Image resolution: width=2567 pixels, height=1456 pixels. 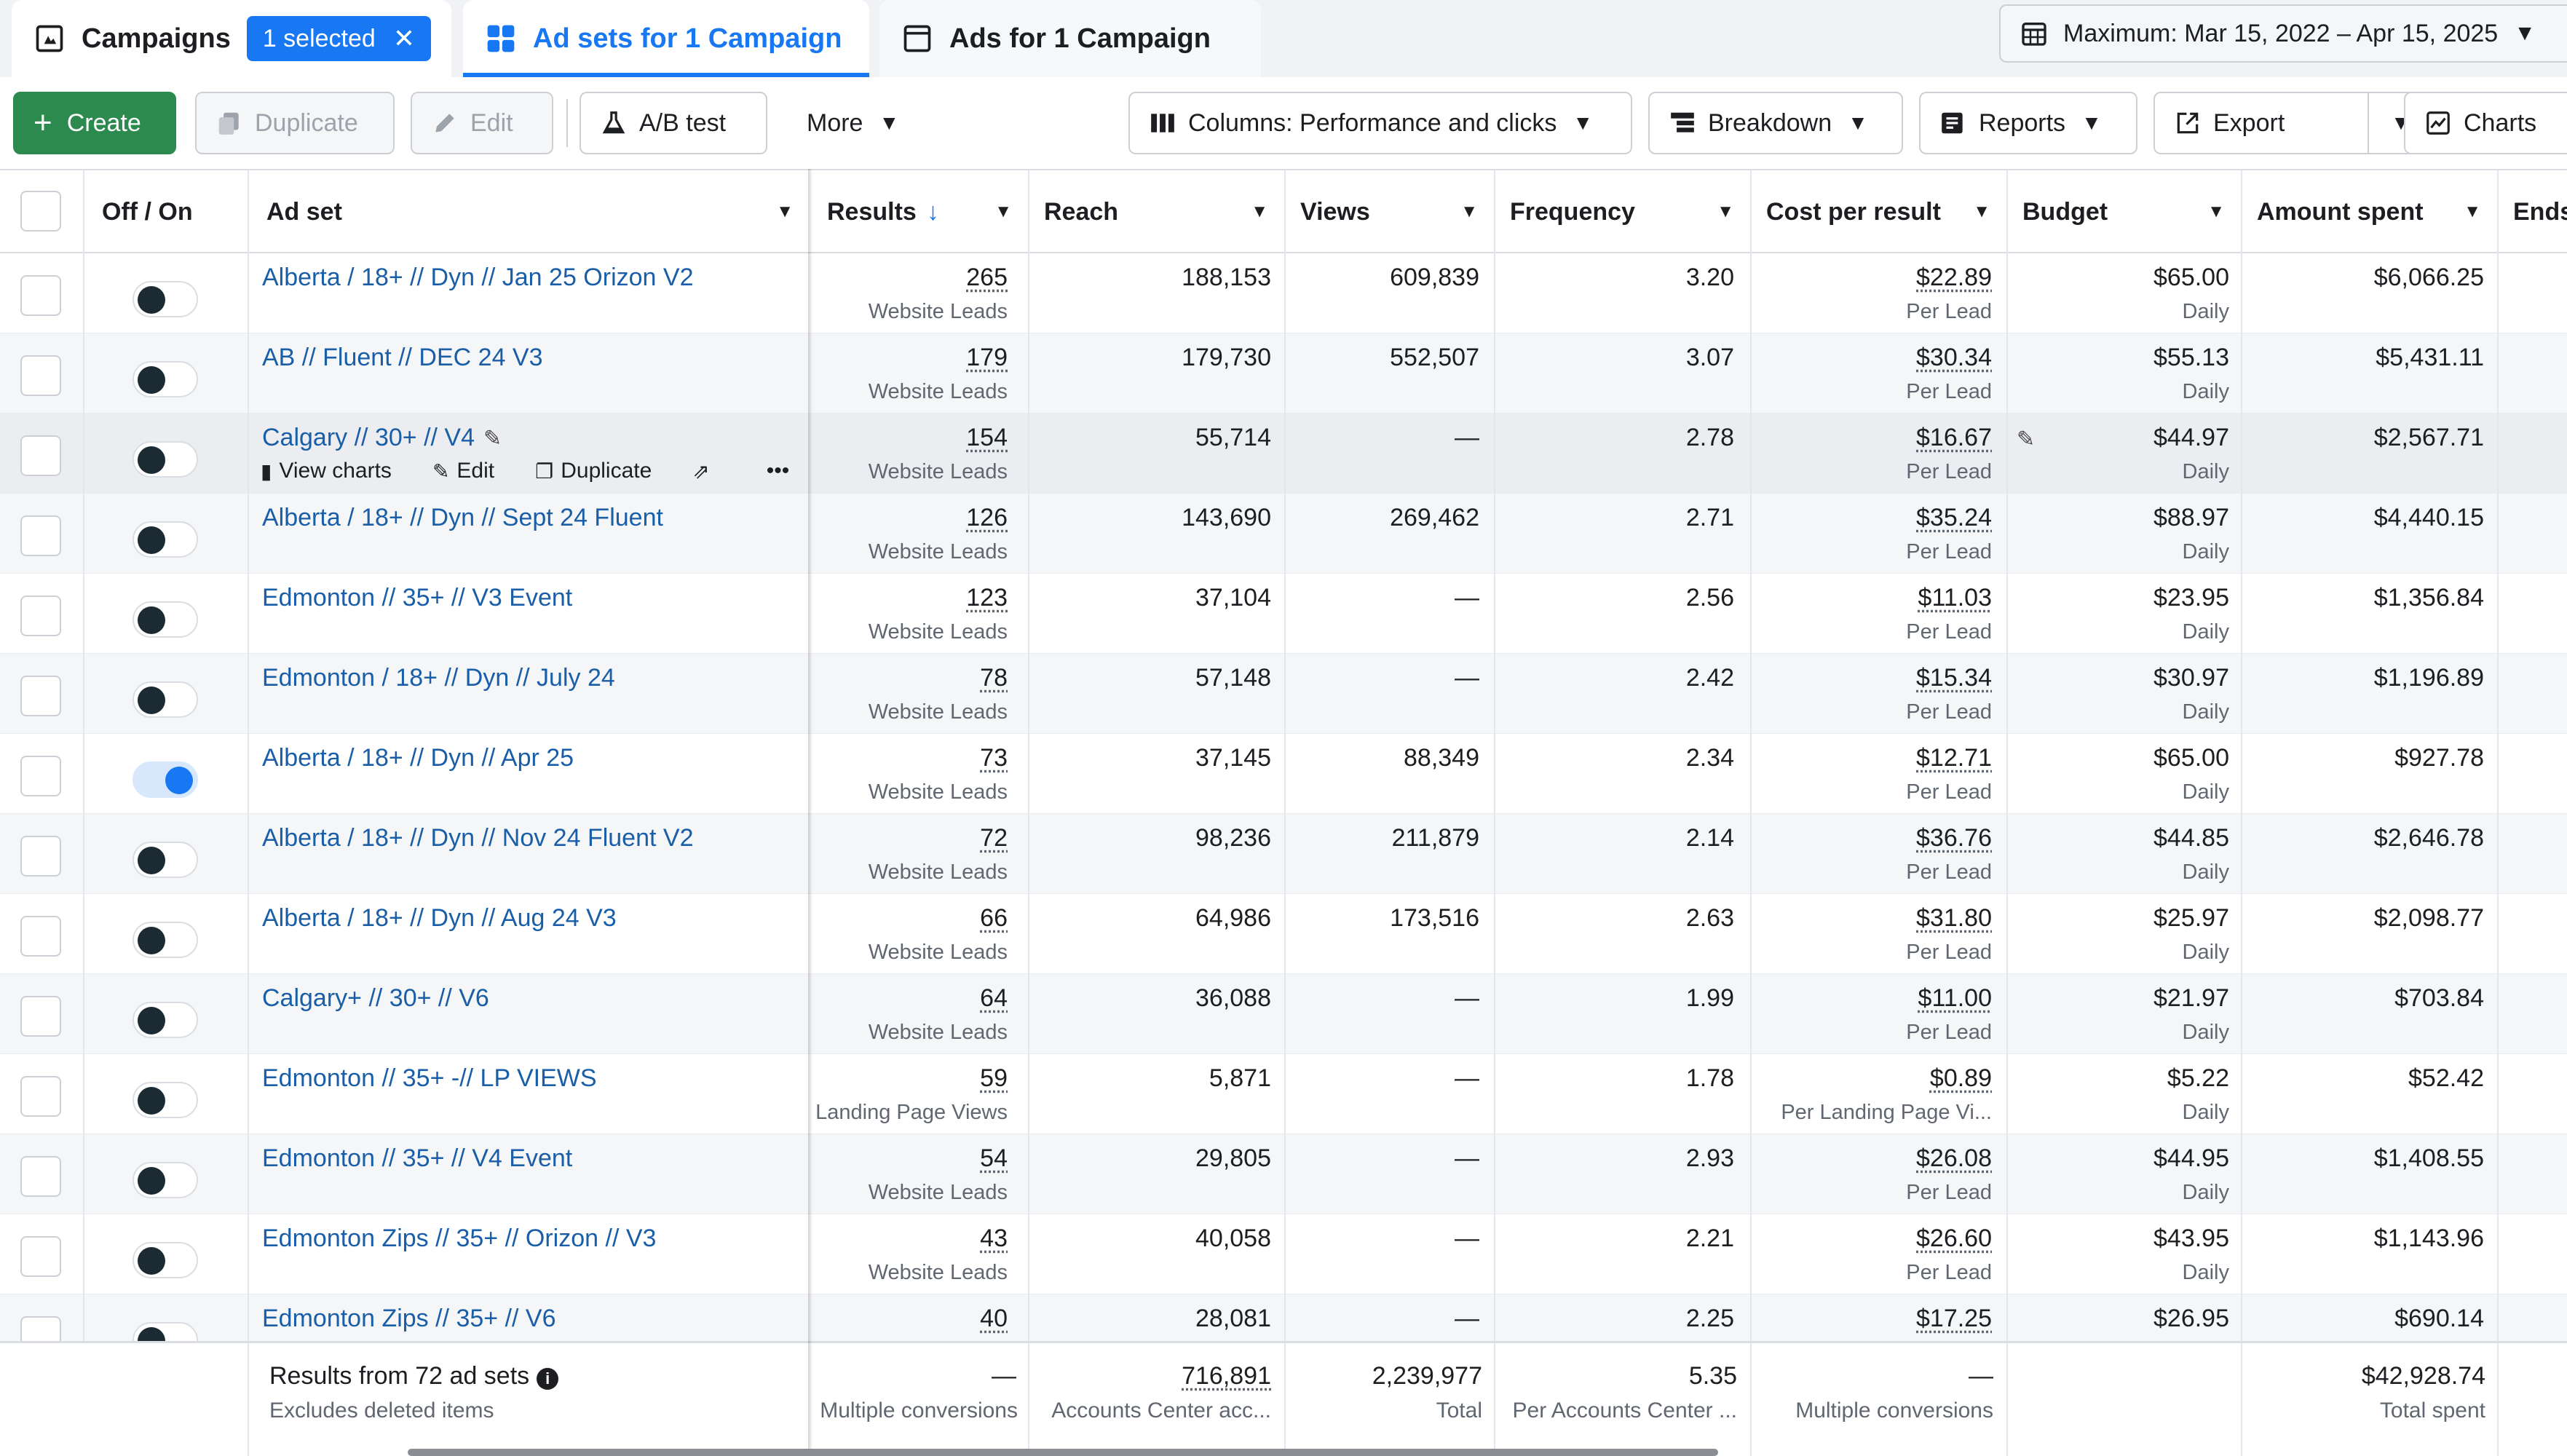 What do you see at coordinates (1954, 277) in the screenshot?
I see `cost-per-result-value: $22.89` at bounding box center [1954, 277].